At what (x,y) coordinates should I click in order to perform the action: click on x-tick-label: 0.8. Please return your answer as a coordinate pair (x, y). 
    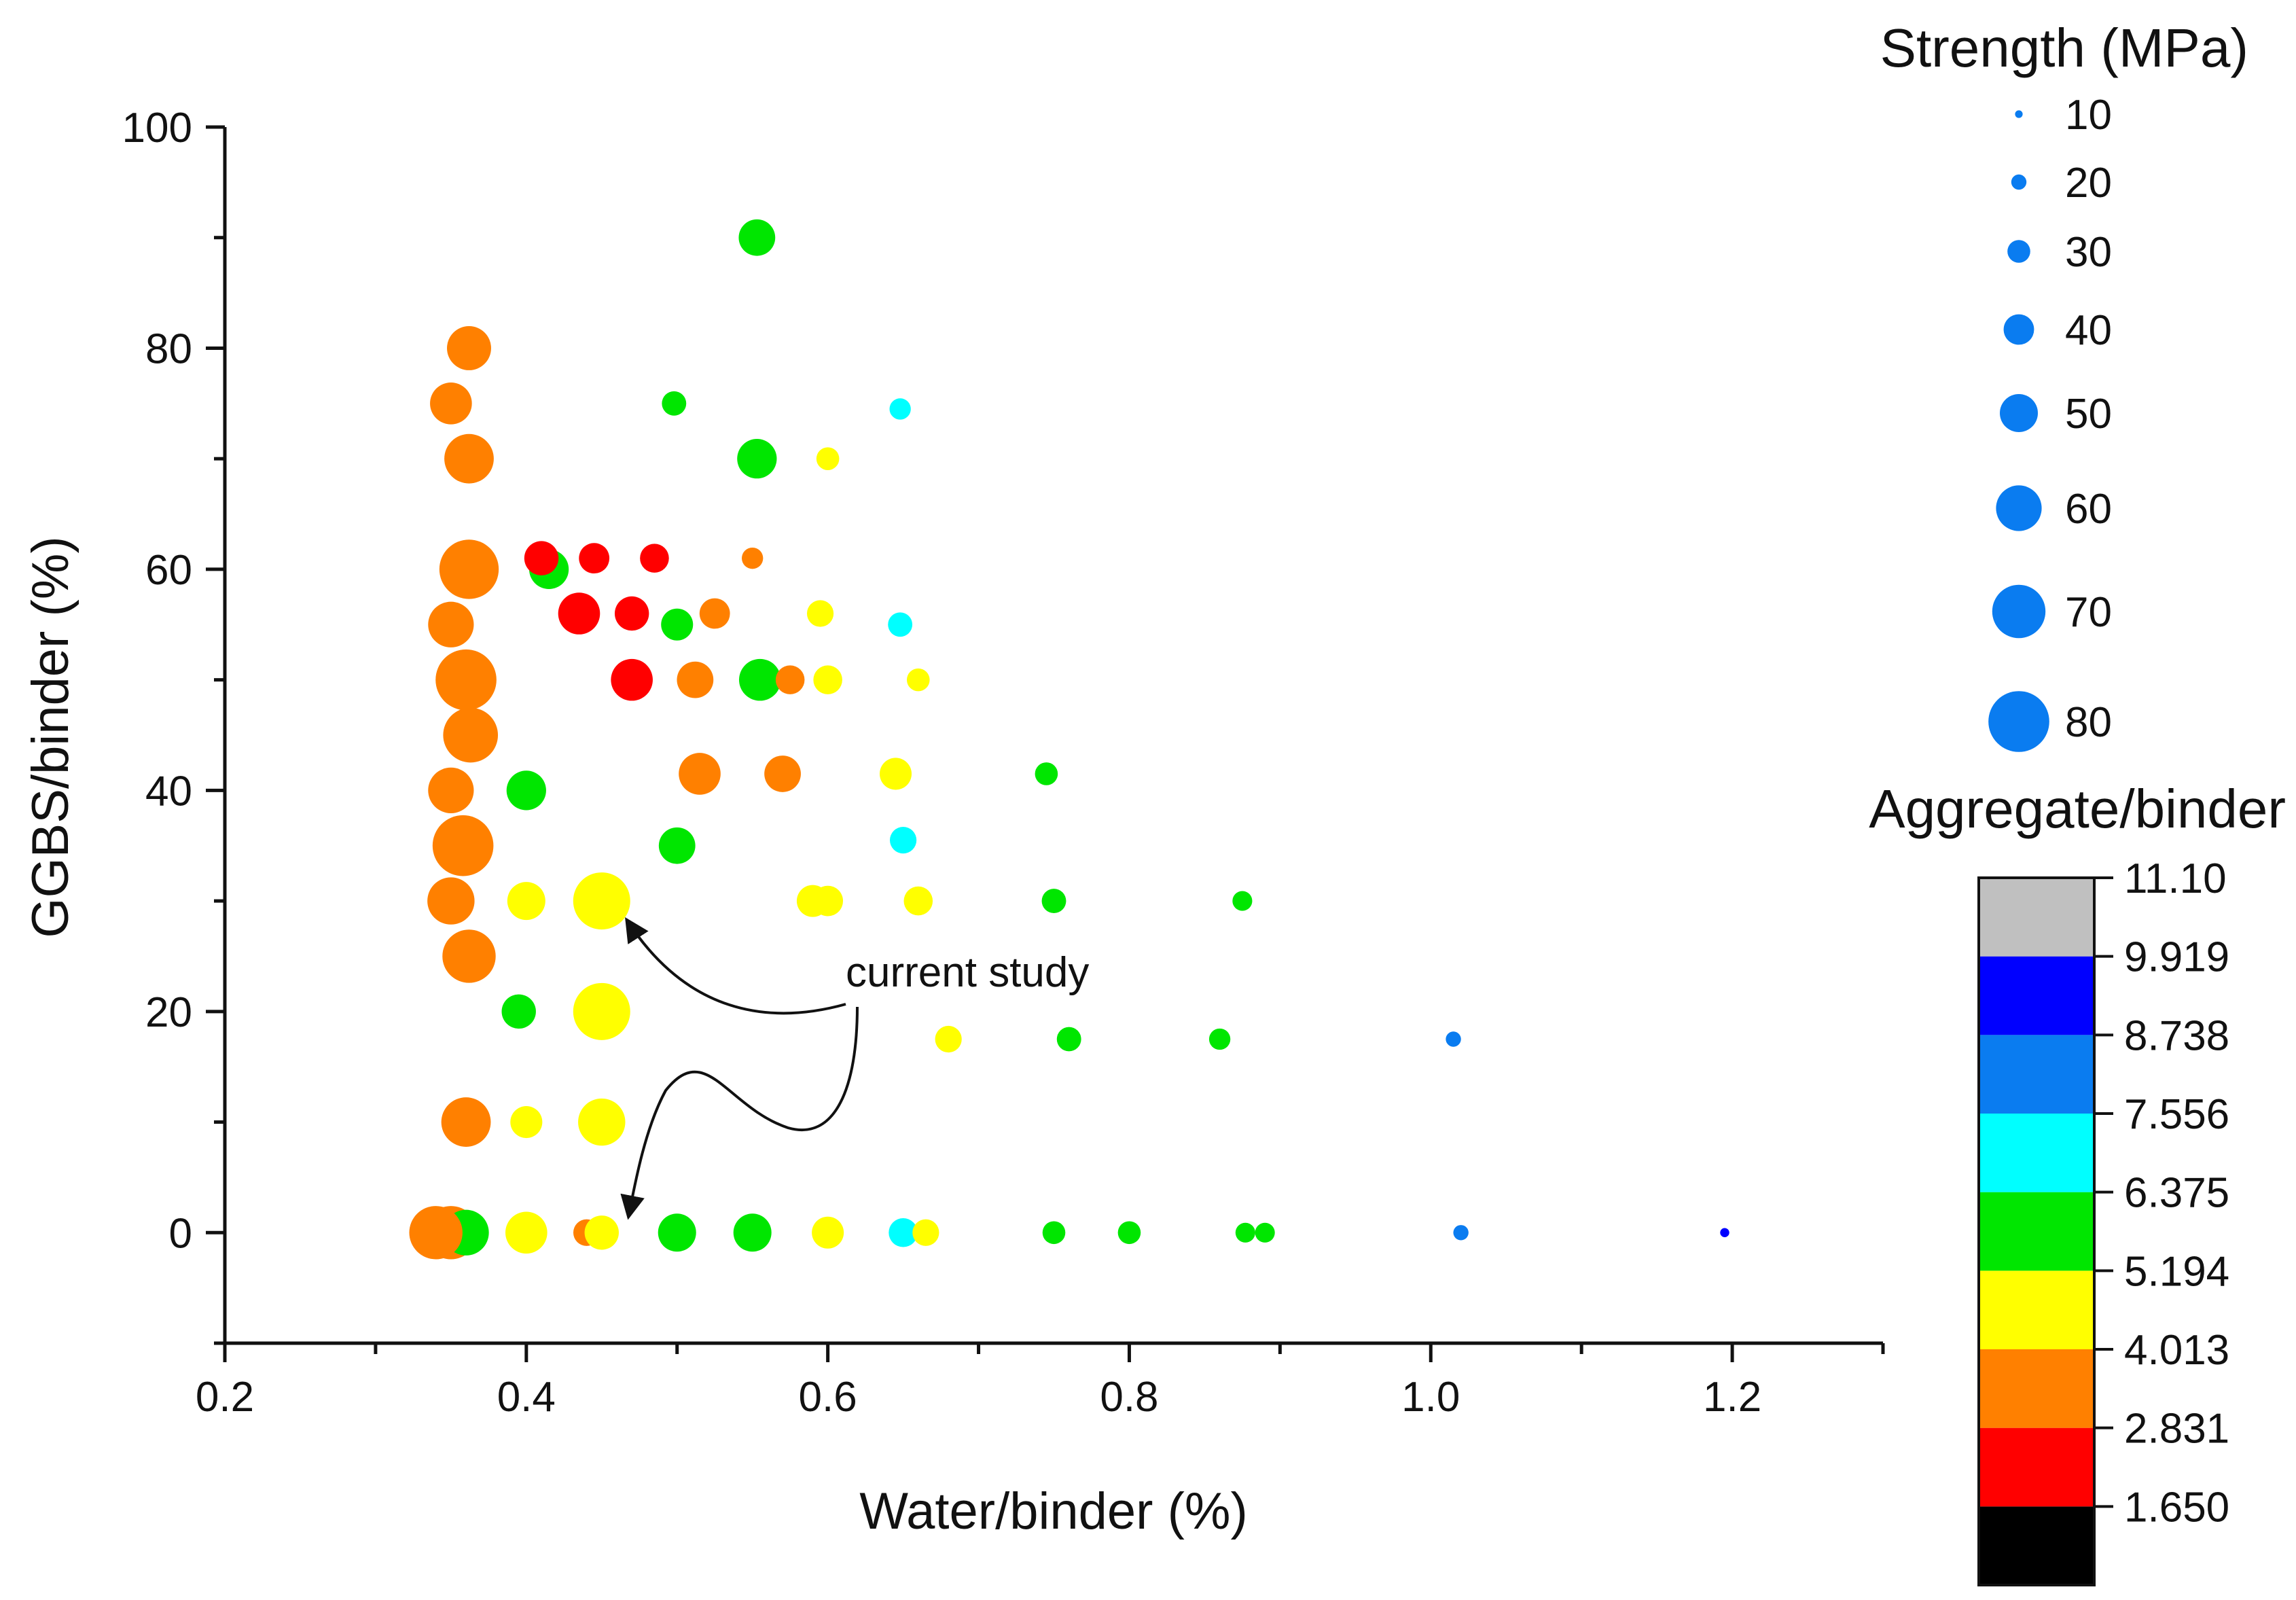
    Looking at the image, I should click on (1129, 1397).